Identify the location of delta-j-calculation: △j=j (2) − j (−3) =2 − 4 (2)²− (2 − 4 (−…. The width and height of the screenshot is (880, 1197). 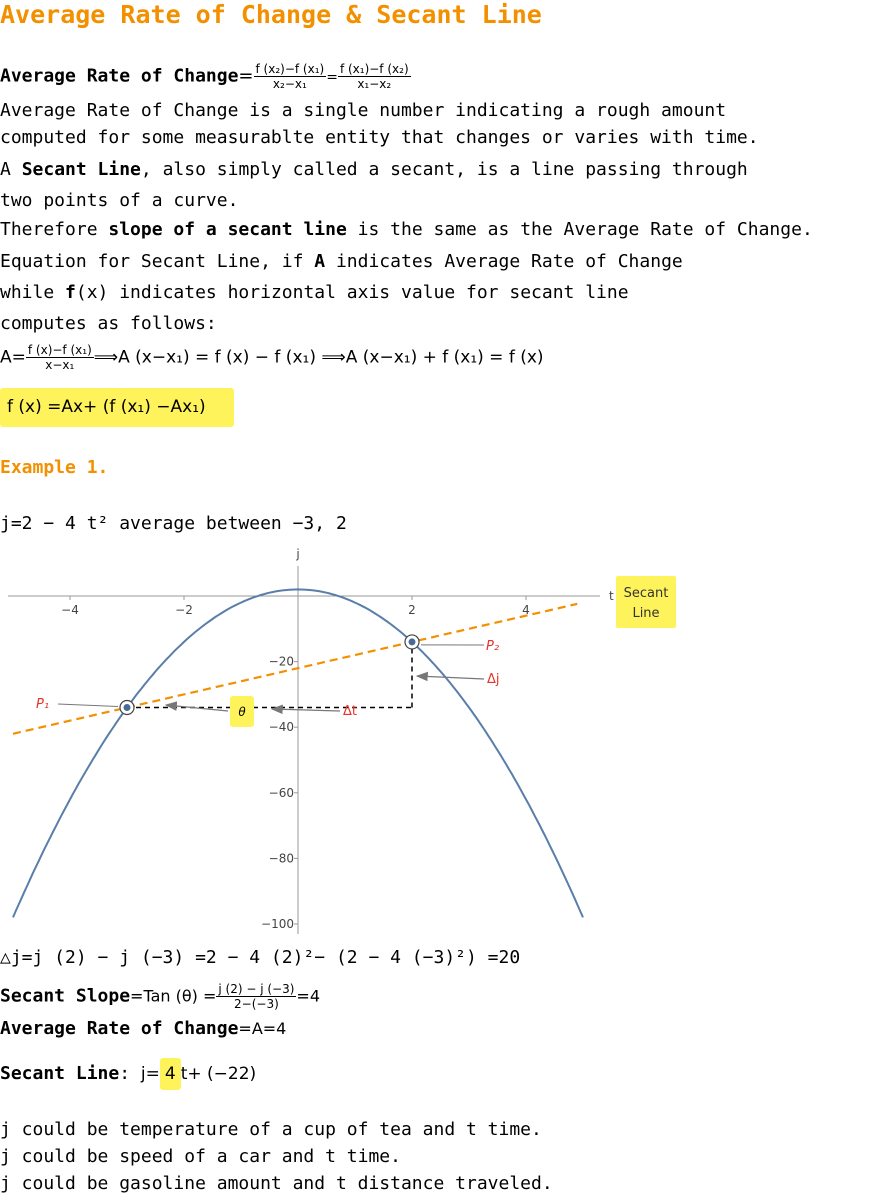
(260, 957).